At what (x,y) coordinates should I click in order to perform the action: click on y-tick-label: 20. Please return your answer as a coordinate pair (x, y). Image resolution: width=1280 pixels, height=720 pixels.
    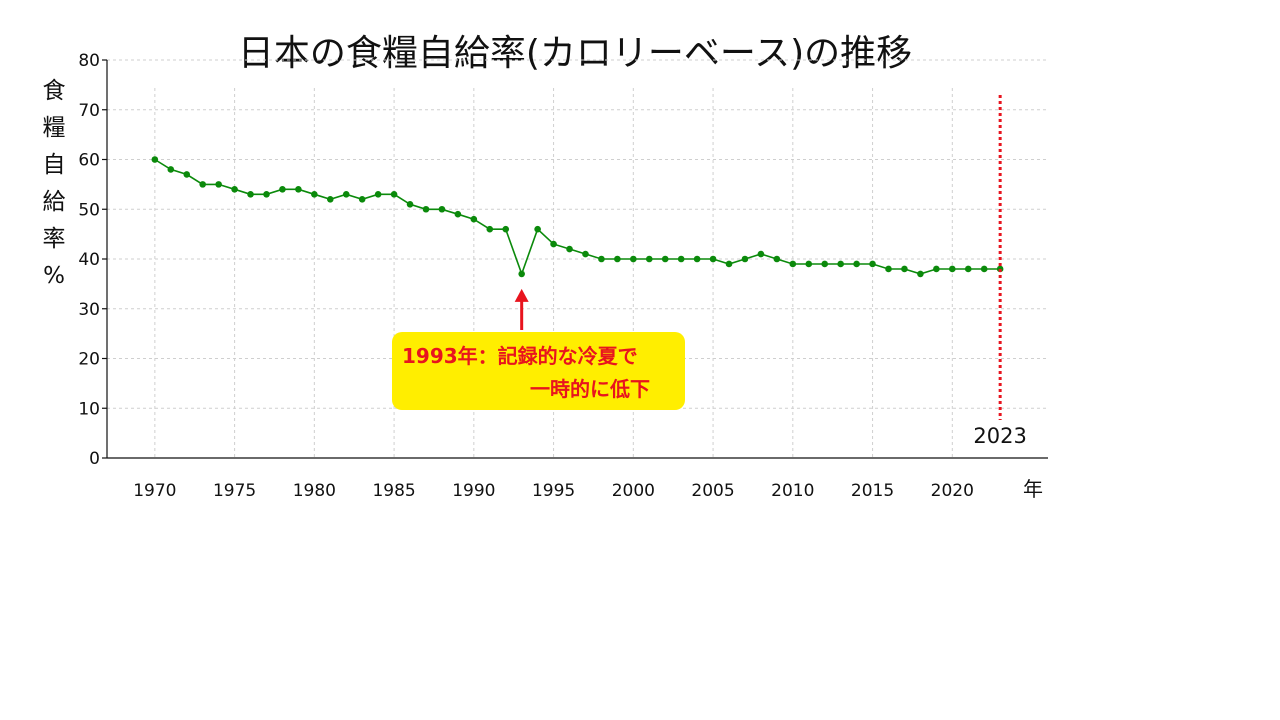
    Looking at the image, I should click on (89, 360).